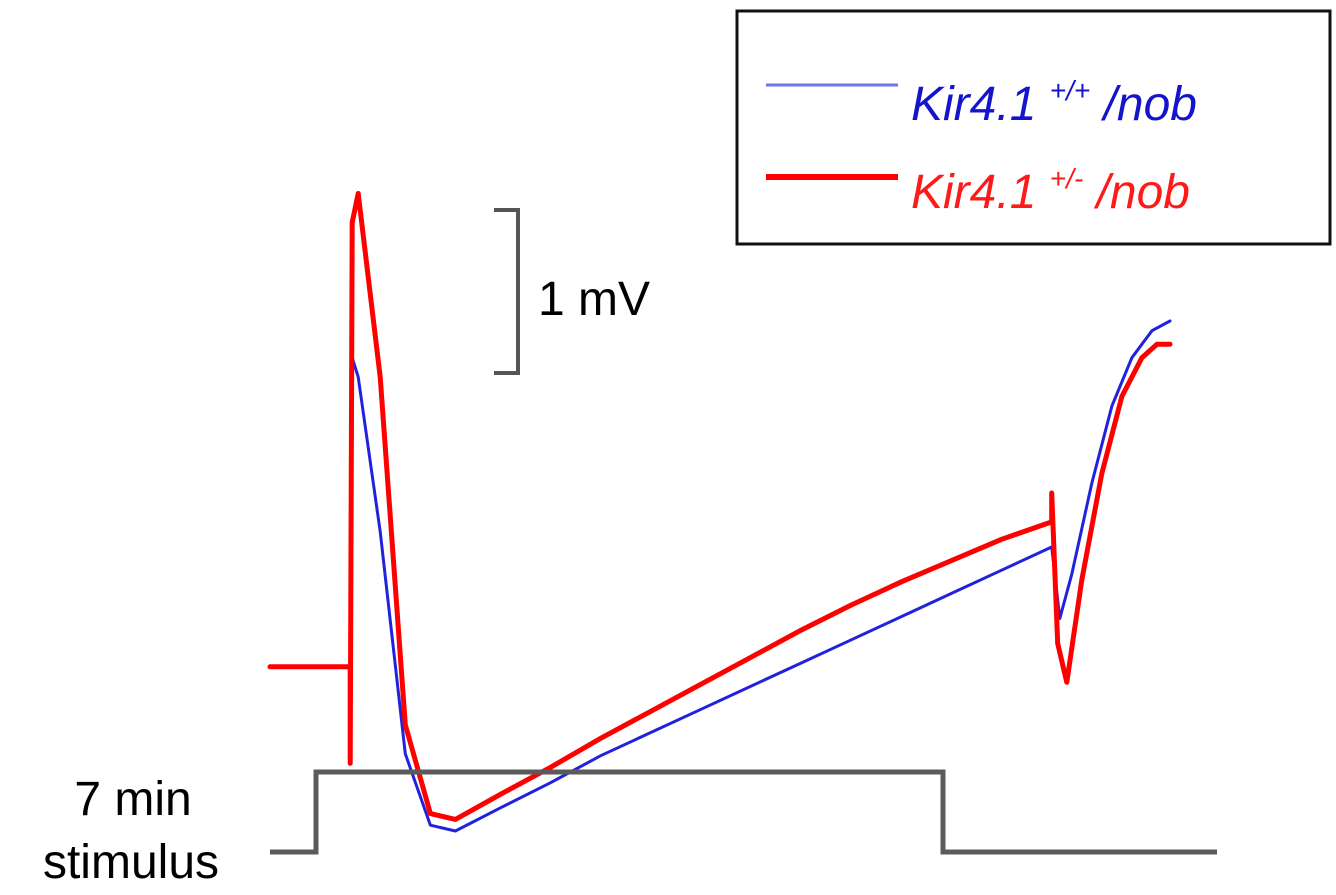  Describe the element at coordinates (131, 862) in the screenshot. I see `stimulus-label-line2: stimulus` at that location.